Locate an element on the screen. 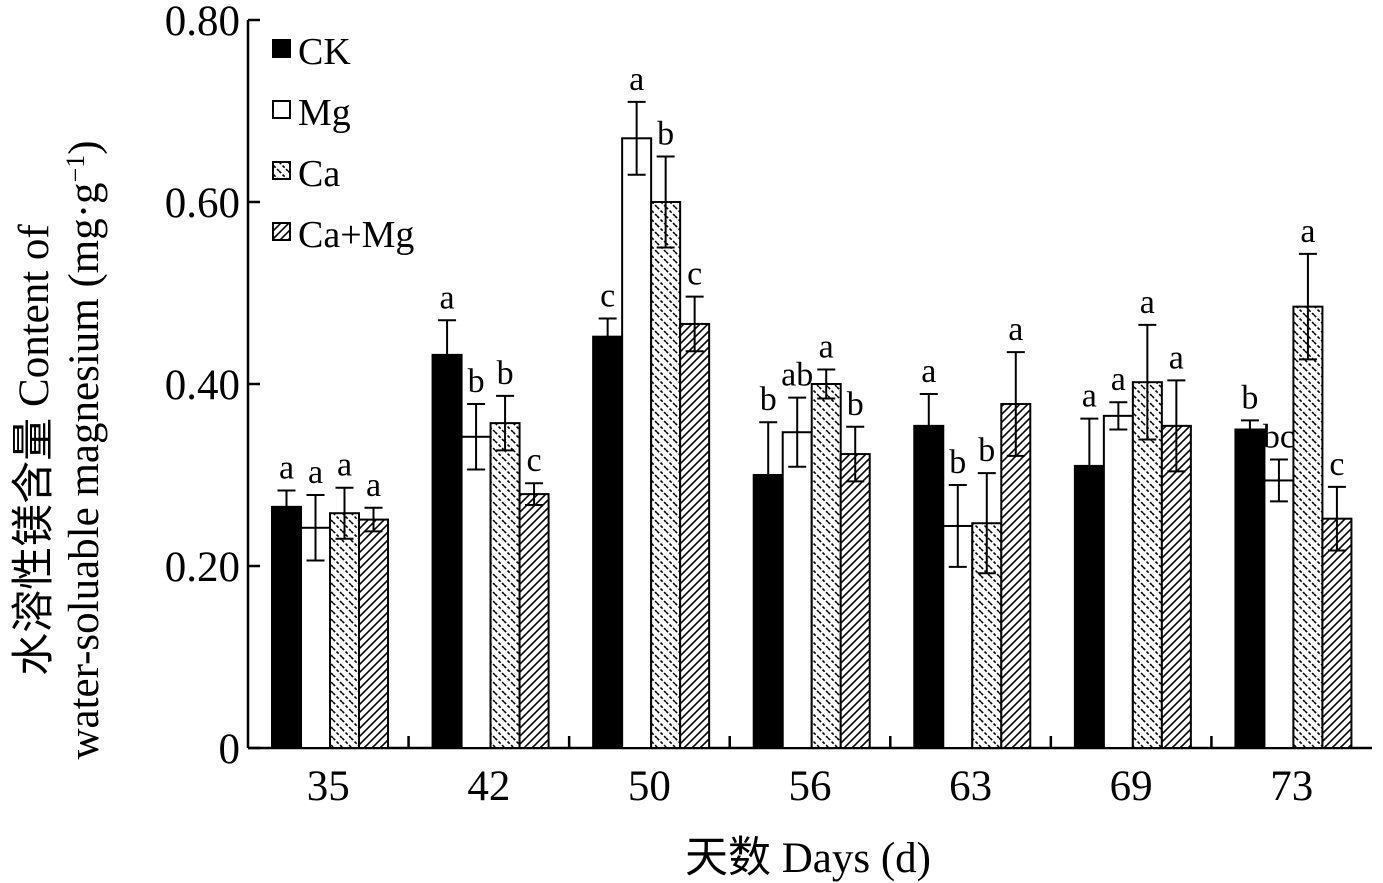 The height and width of the screenshot is (883, 1383). x-tick-label: 35 is located at coordinates (328, 786).